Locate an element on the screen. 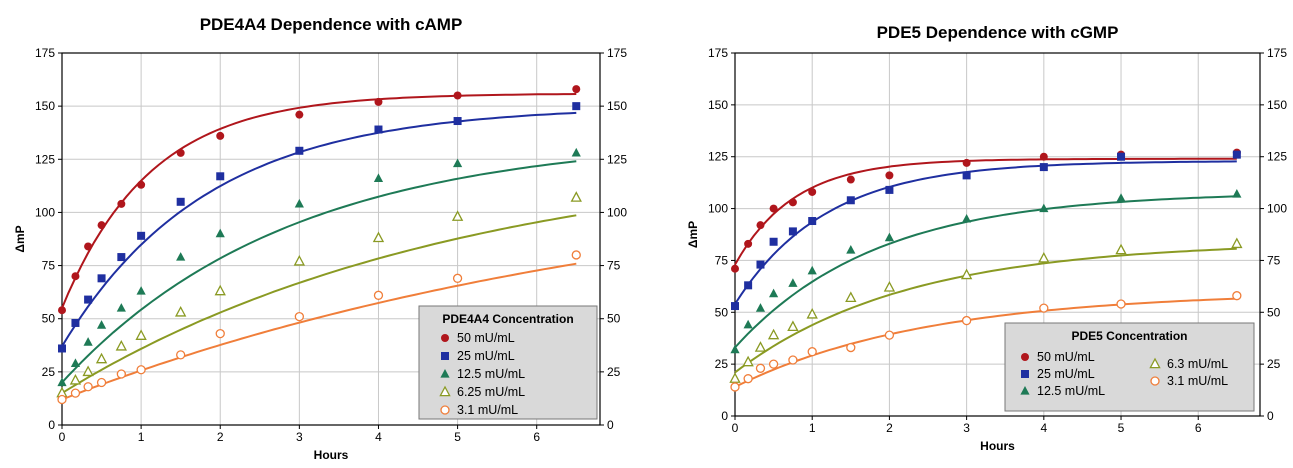 This screenshot has height=468, width=1293. pde5-ytick-label-right-175: 175 is located at coordinates (1277, 53).